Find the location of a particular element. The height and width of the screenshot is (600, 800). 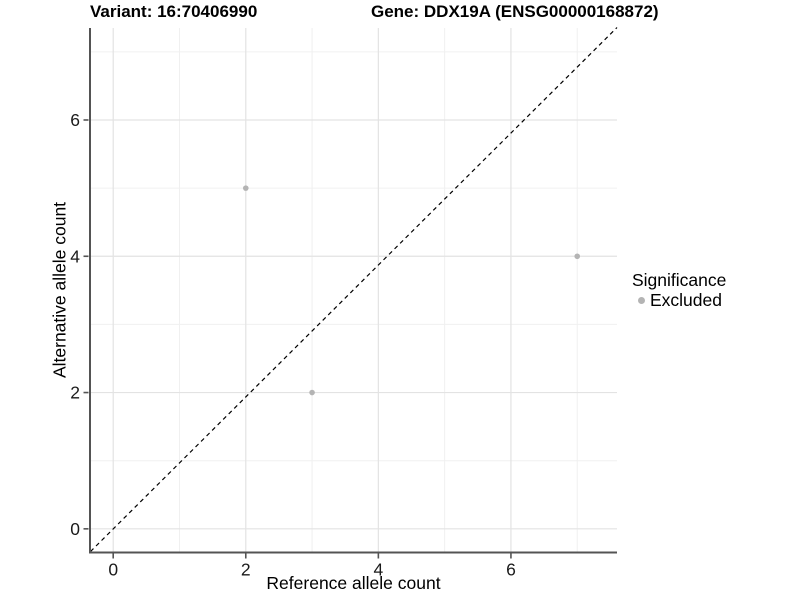

legend-item-excluded: Excluded is located at coordinates (679, 300).